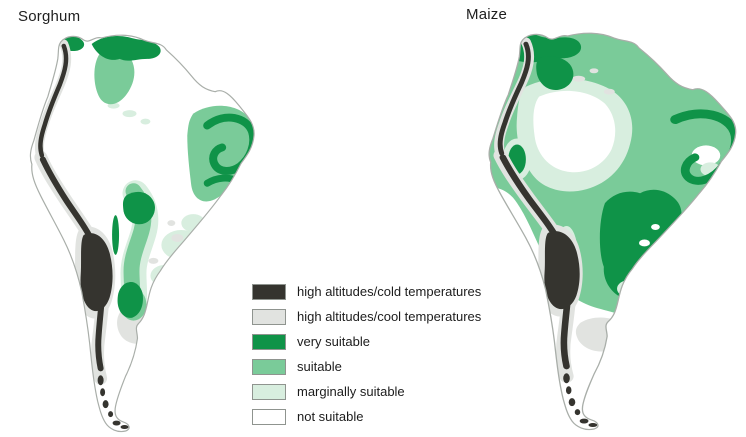  Describe the element at coordinates (706, 155) in the screenshot. I see `ring-white-interior` at that location.